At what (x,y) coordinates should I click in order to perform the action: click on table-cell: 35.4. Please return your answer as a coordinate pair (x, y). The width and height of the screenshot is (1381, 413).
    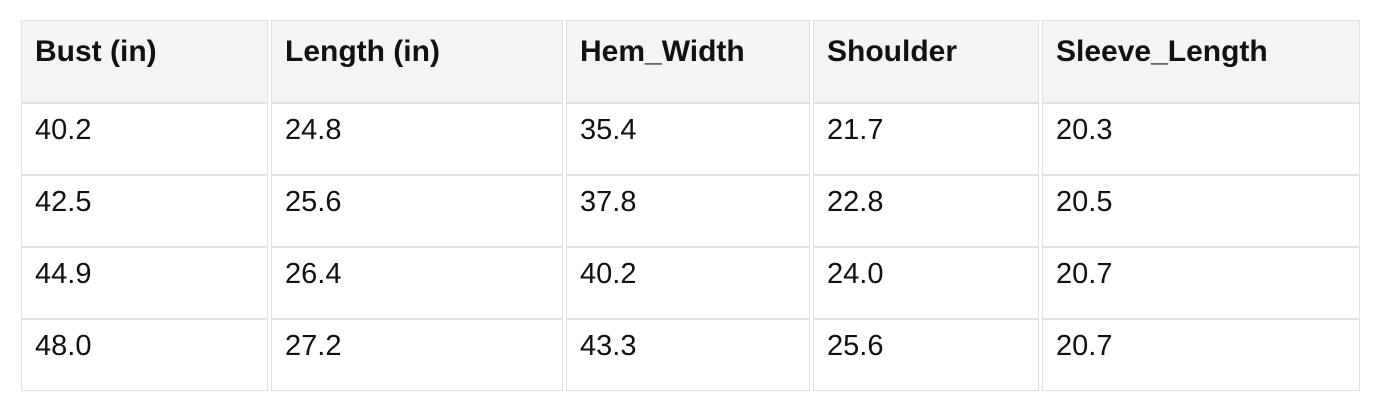
    Looking at the image, I should click on (688, 139).